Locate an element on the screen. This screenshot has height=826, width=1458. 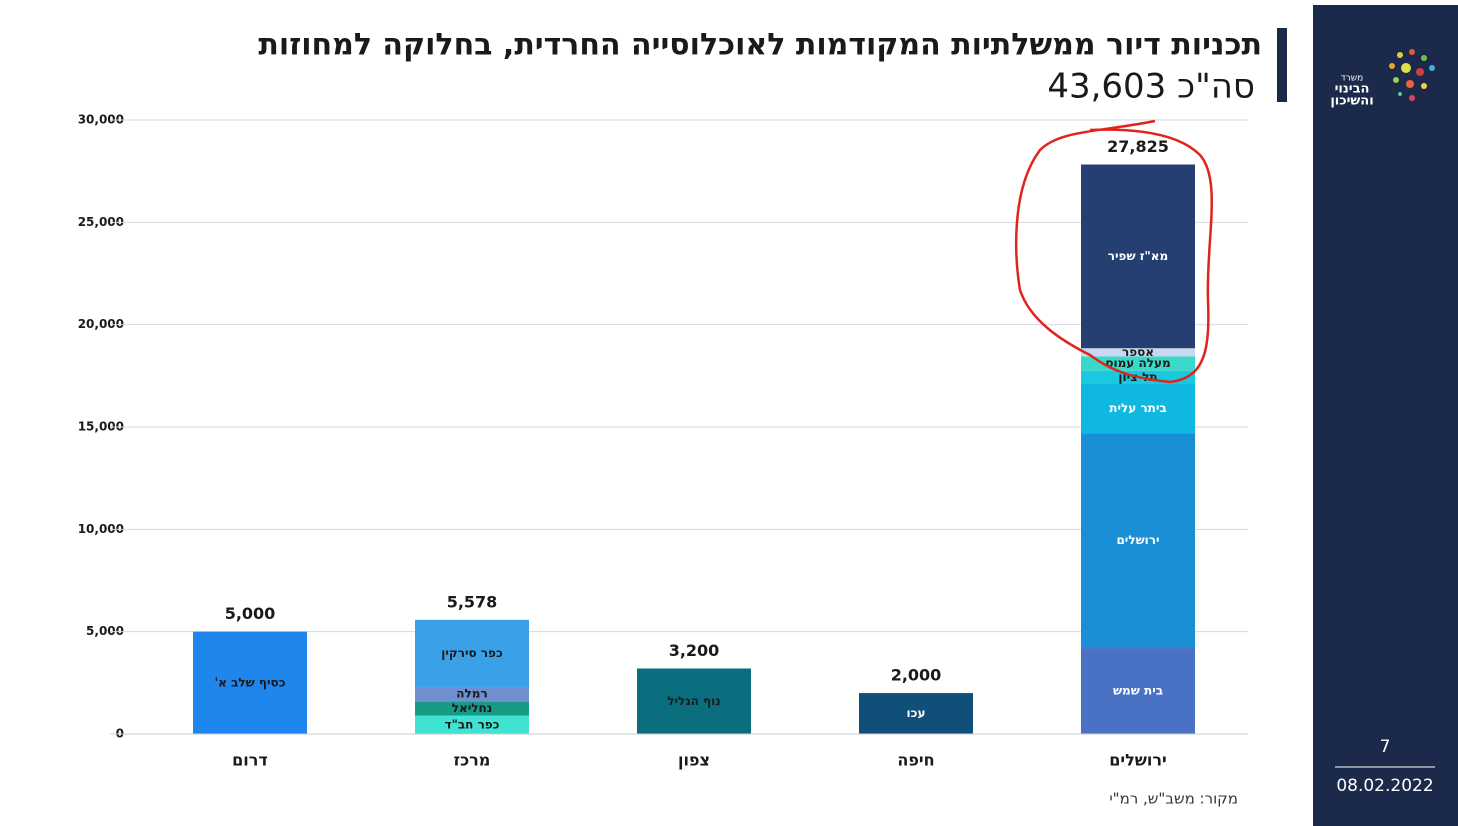
logo-text: והשיכון is located at coordinates (1351, 101).